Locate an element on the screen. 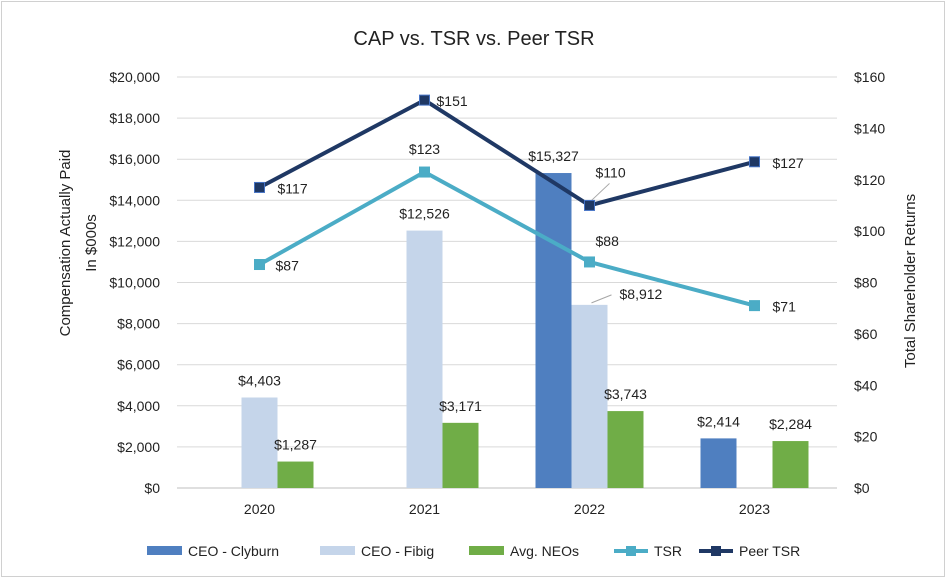 The image size is (948, 580). y2-tick-label: $120 is located at coordinates (869, 180).